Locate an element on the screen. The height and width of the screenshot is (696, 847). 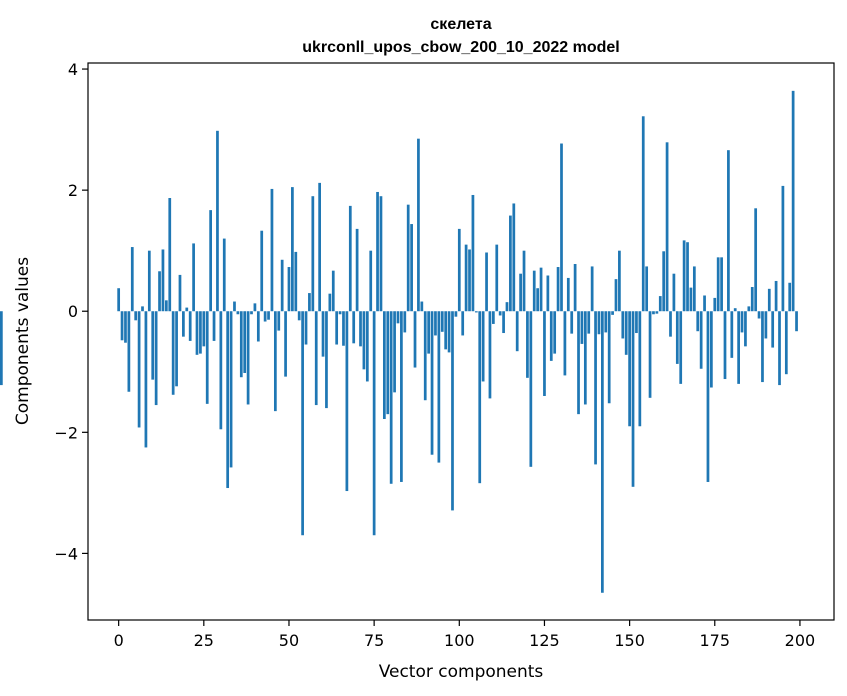
y-axis-label: Components values is located at coordinates (23, 341).